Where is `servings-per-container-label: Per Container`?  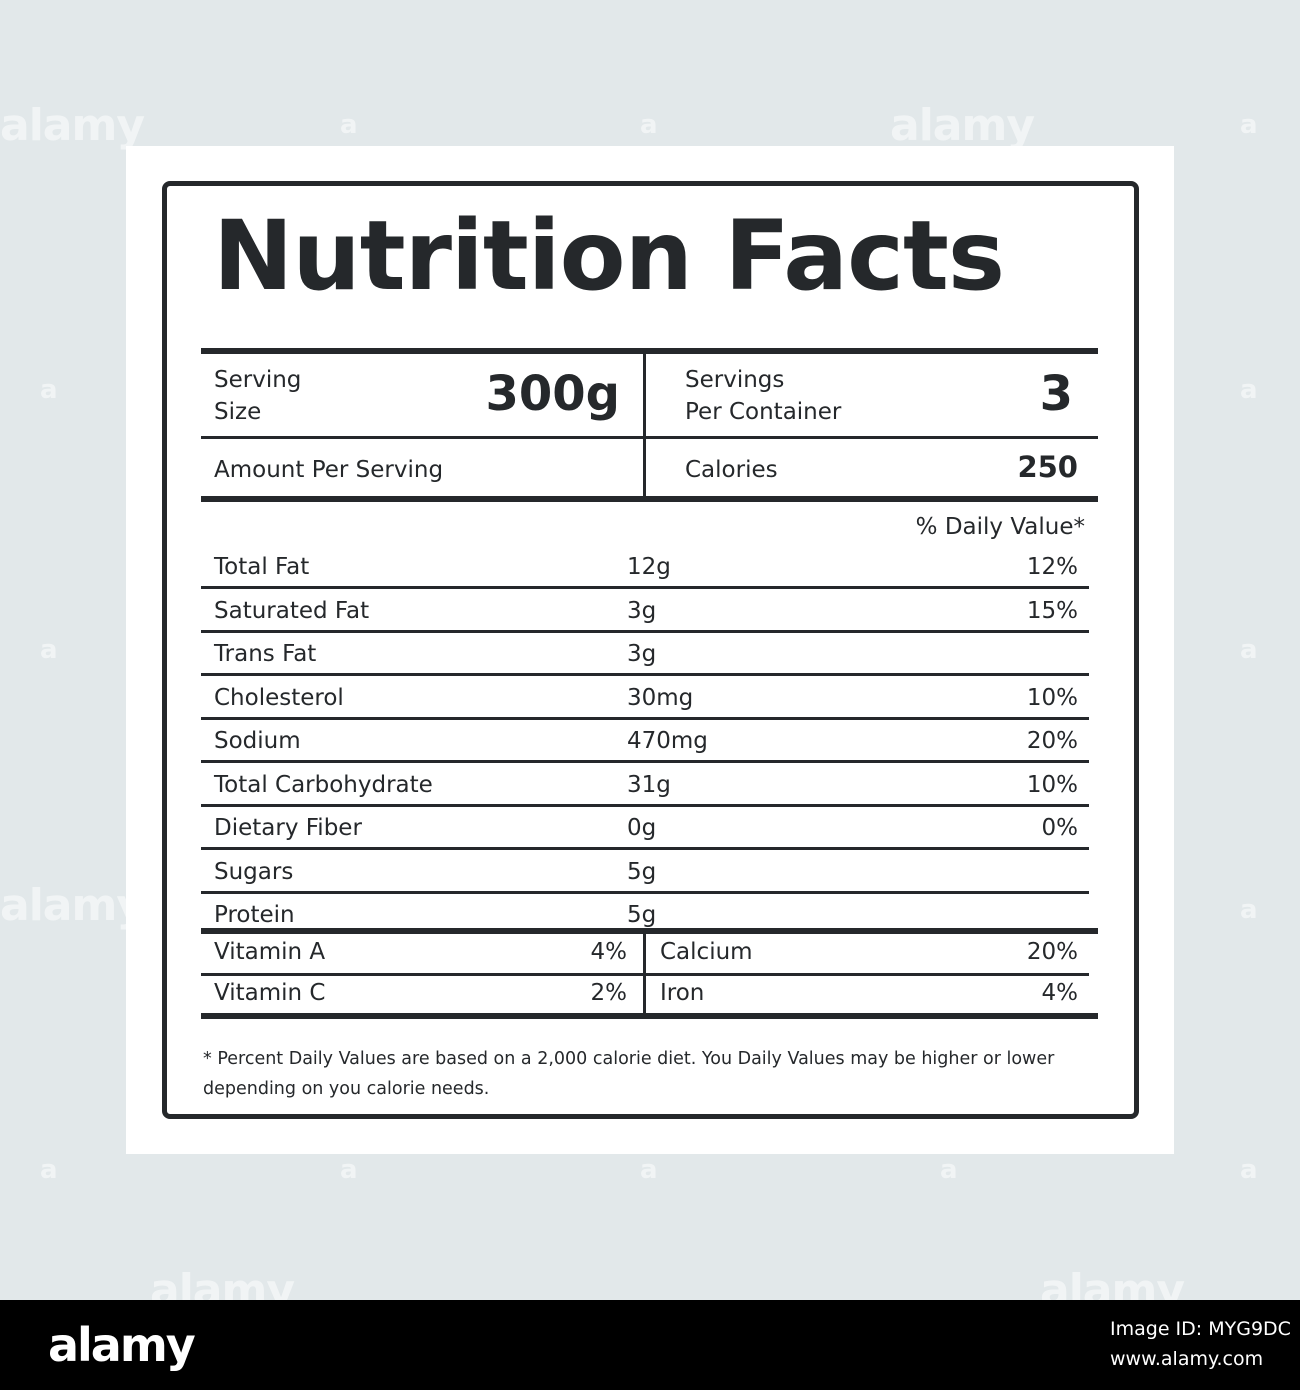 servings-per-container-label: Per Container is located at coordinates (763, 412).